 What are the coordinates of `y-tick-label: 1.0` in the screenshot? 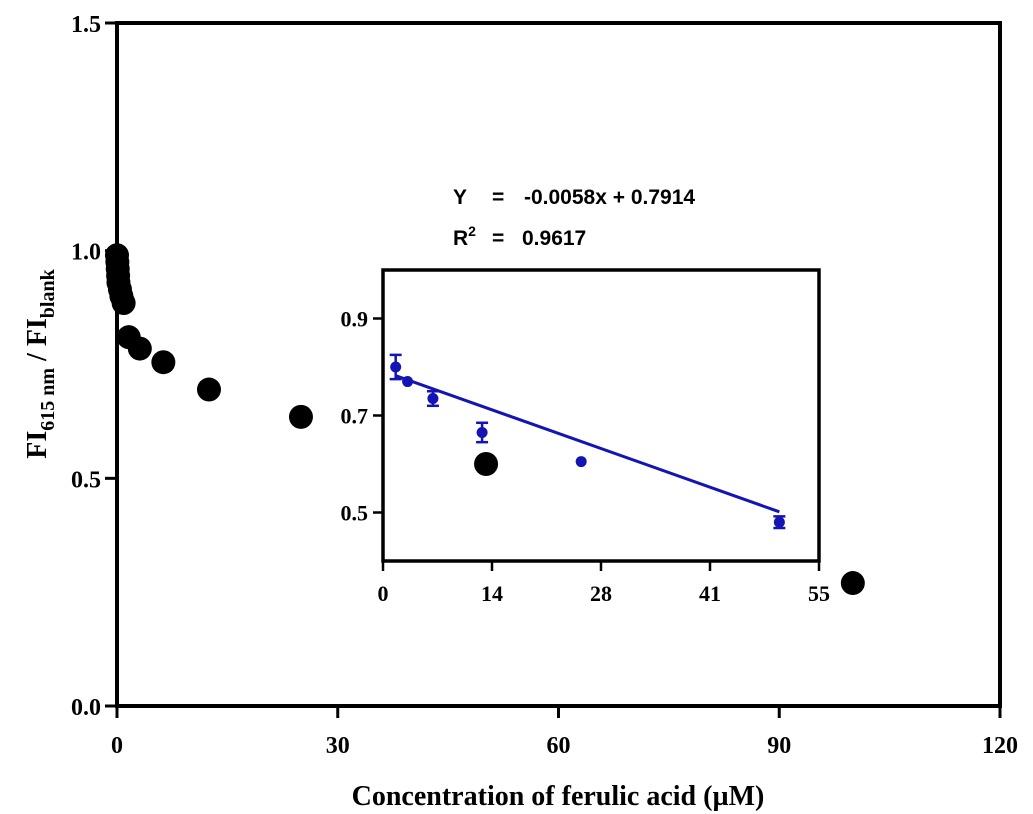 It's located at (86, 253).